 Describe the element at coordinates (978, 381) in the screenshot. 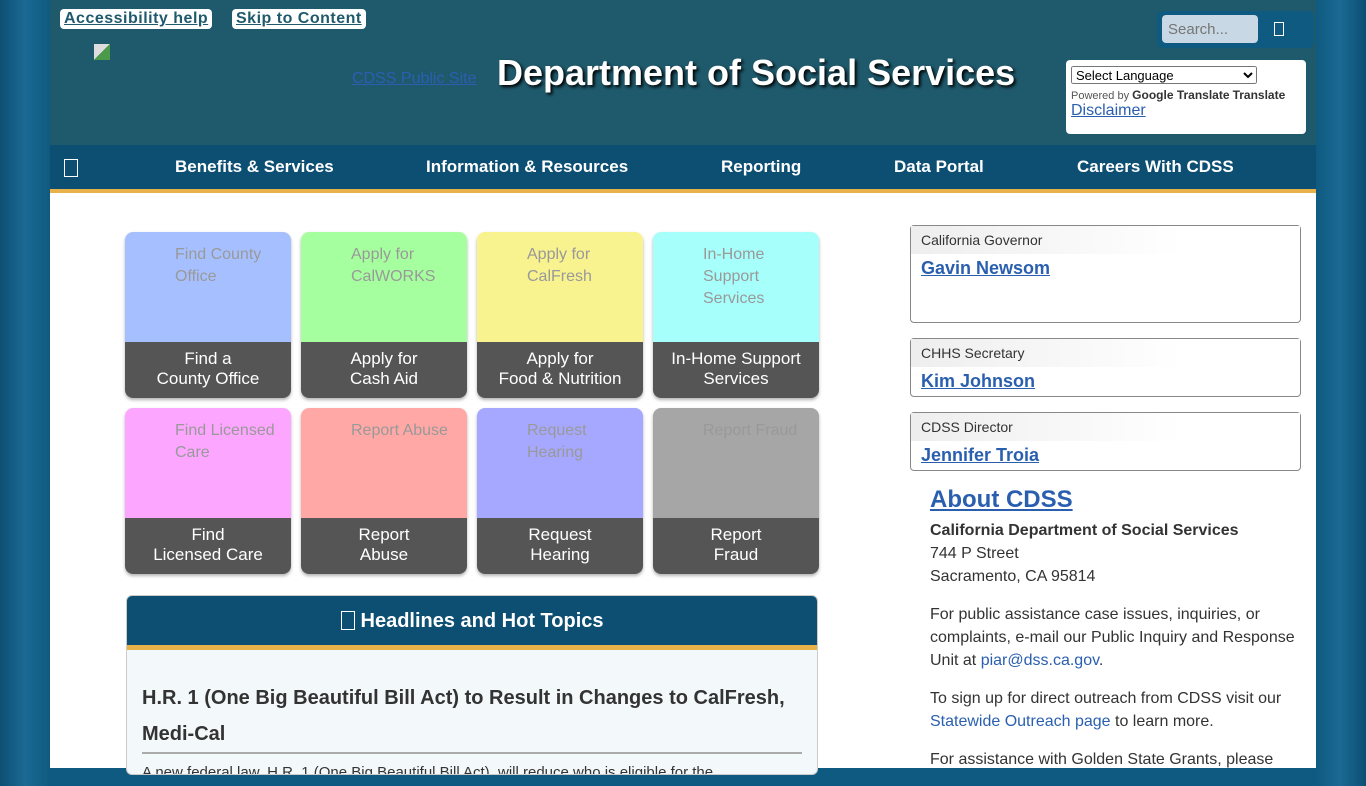

I see `secretary-link: Kim Johnson` at that location.